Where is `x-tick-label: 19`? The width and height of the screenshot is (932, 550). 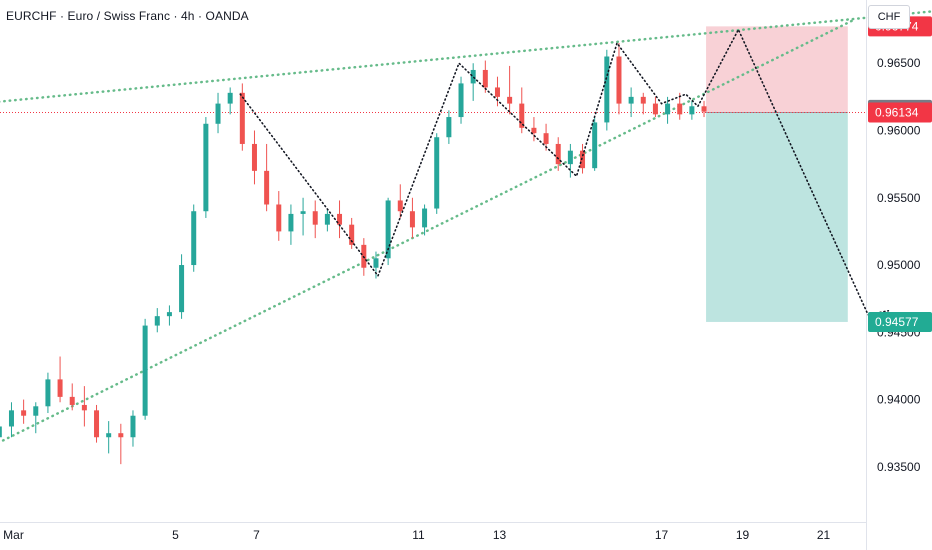
x-tick-label: 19 is located at coordinates (743, 535).